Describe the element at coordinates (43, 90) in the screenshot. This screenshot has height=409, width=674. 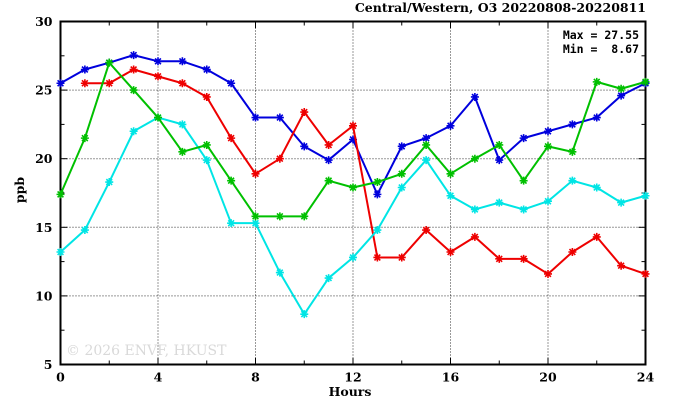
I see `y-tick-label: 25` at that location.